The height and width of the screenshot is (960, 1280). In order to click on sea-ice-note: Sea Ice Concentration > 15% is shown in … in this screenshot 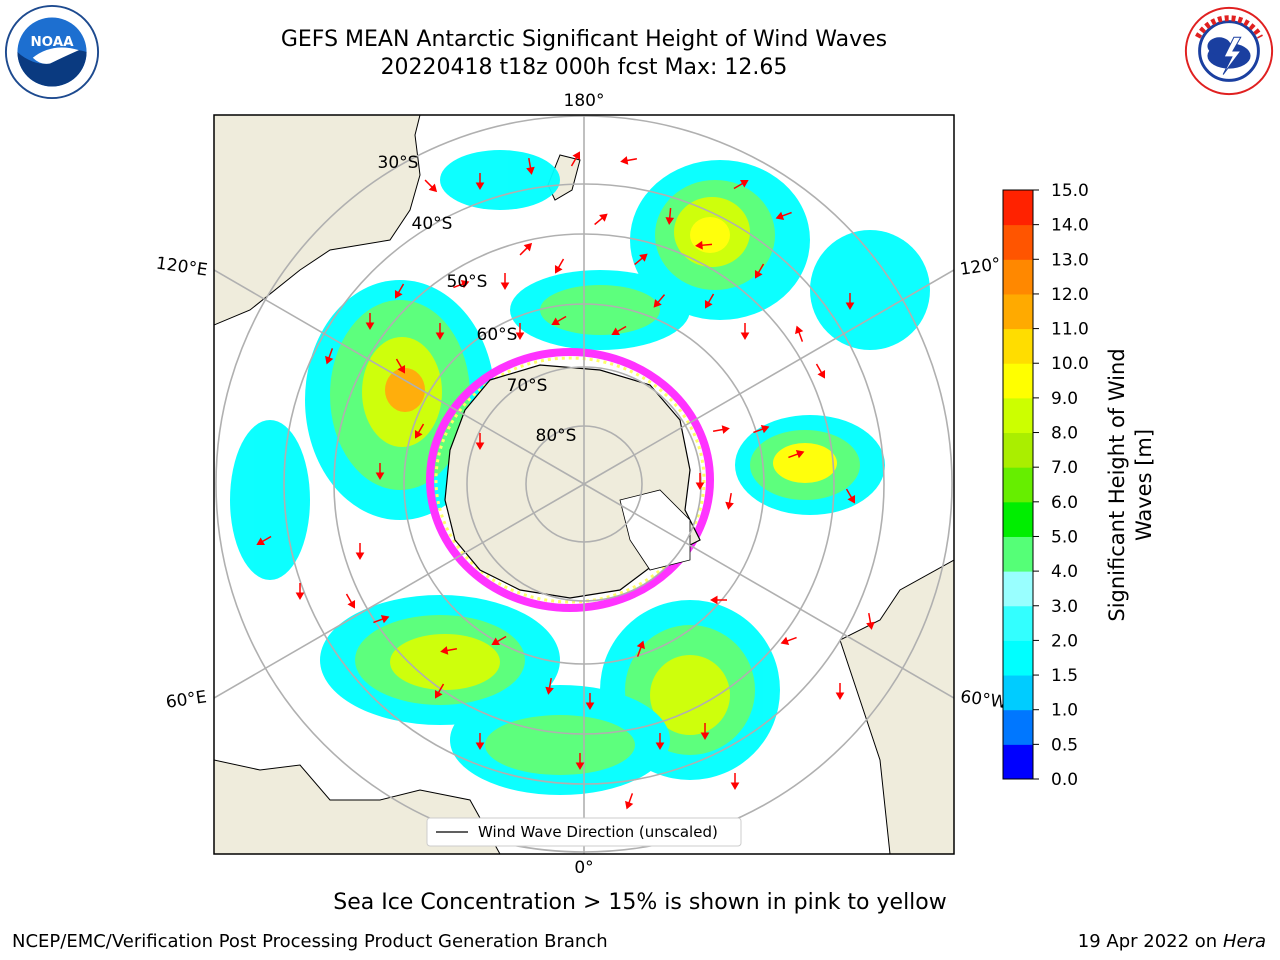, I will do `click(640, 902)`.